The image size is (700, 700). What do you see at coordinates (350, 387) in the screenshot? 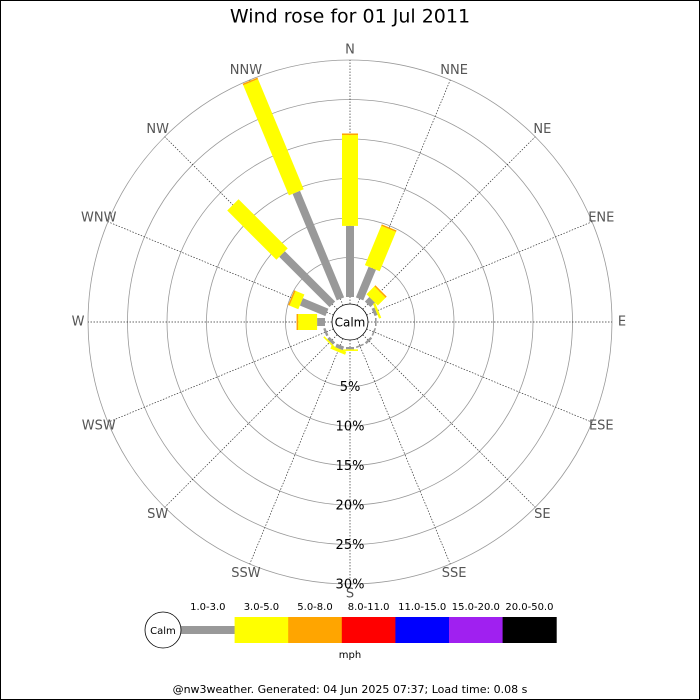
I see `r-tick-label: 5%` at bounding box center [350, 387].